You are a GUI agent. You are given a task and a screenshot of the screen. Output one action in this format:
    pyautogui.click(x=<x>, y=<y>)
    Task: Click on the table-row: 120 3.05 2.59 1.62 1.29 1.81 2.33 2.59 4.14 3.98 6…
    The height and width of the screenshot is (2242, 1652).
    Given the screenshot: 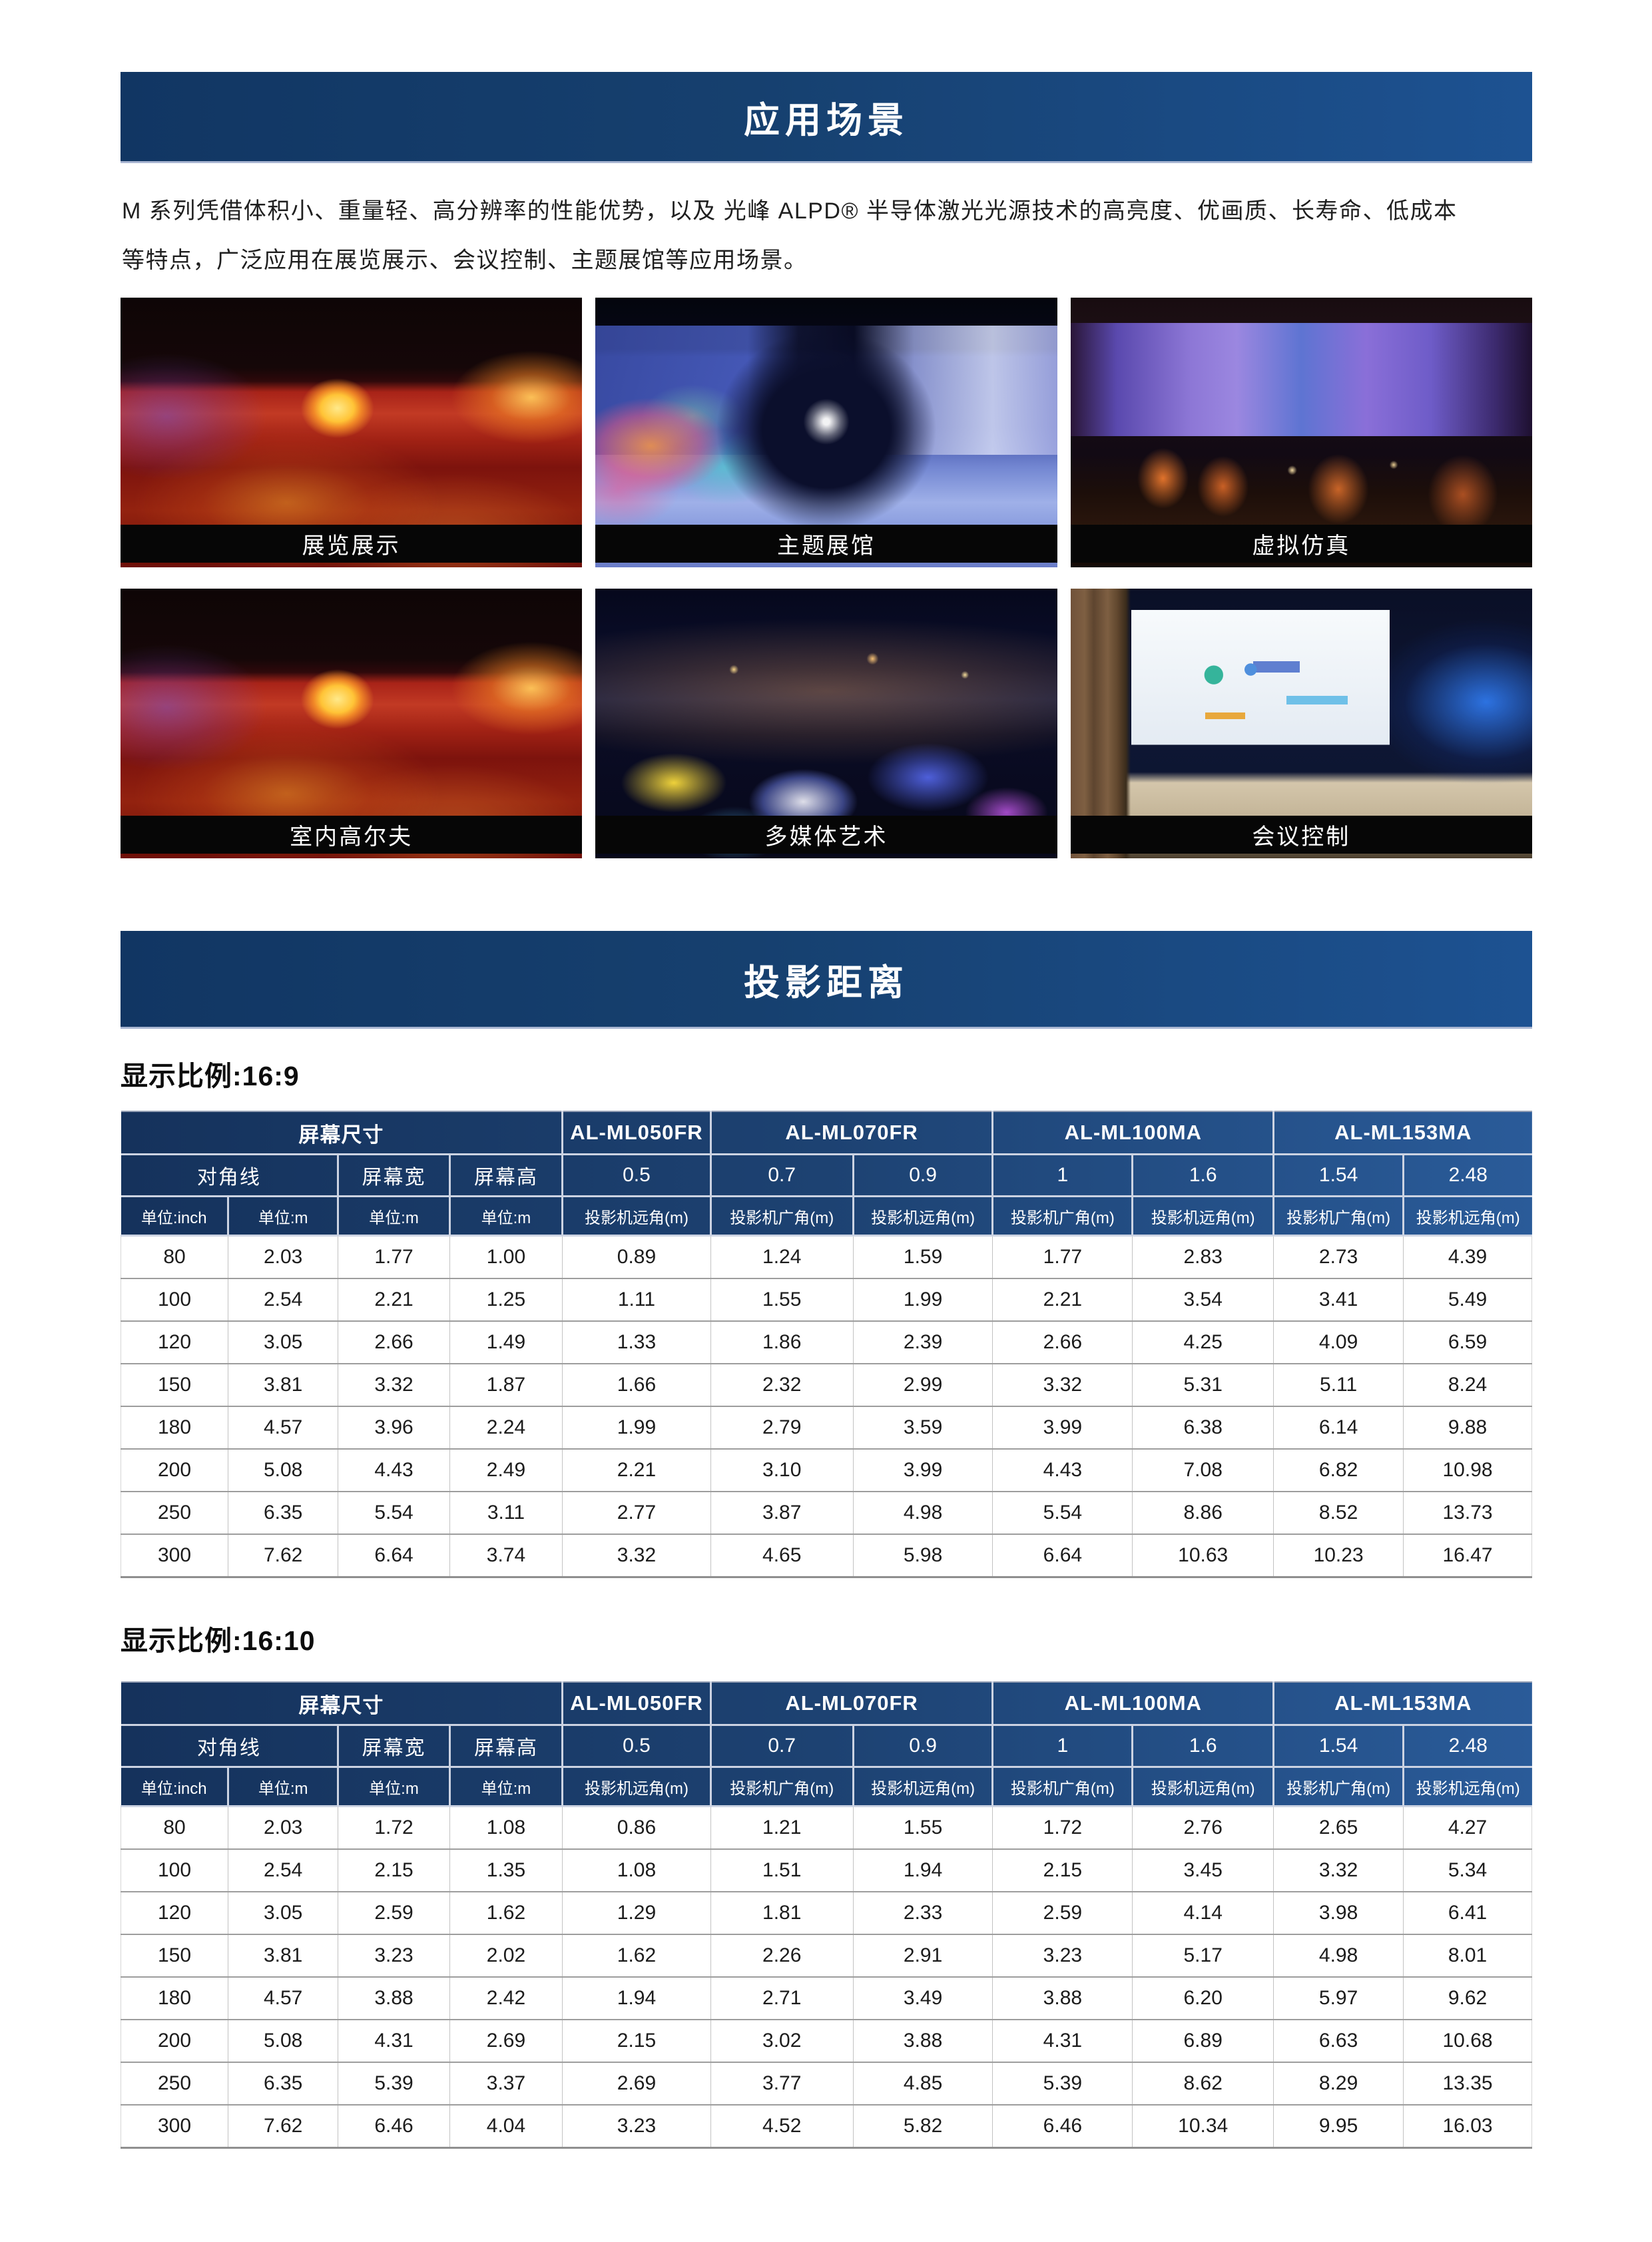 What is the action you would take?
    pyautogui.click(x=826, y=1914)
    